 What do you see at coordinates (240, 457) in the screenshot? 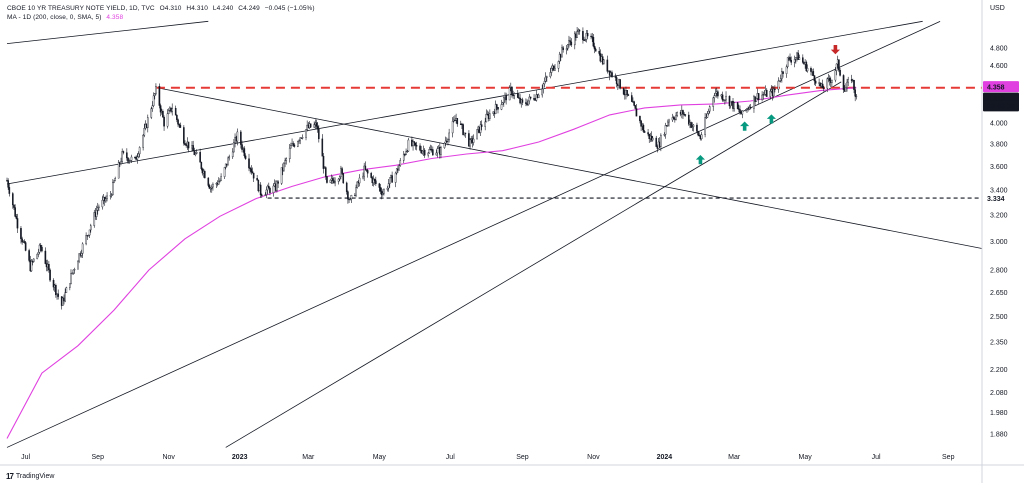
I see `x-tick-label: 2023` at bounding box center [240, 457].